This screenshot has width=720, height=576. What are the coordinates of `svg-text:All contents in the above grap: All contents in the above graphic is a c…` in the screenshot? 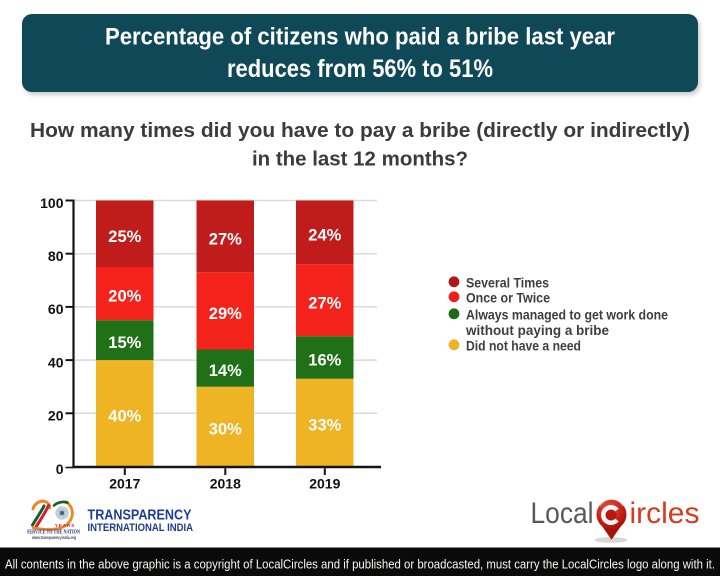 It's located at (360, 565).